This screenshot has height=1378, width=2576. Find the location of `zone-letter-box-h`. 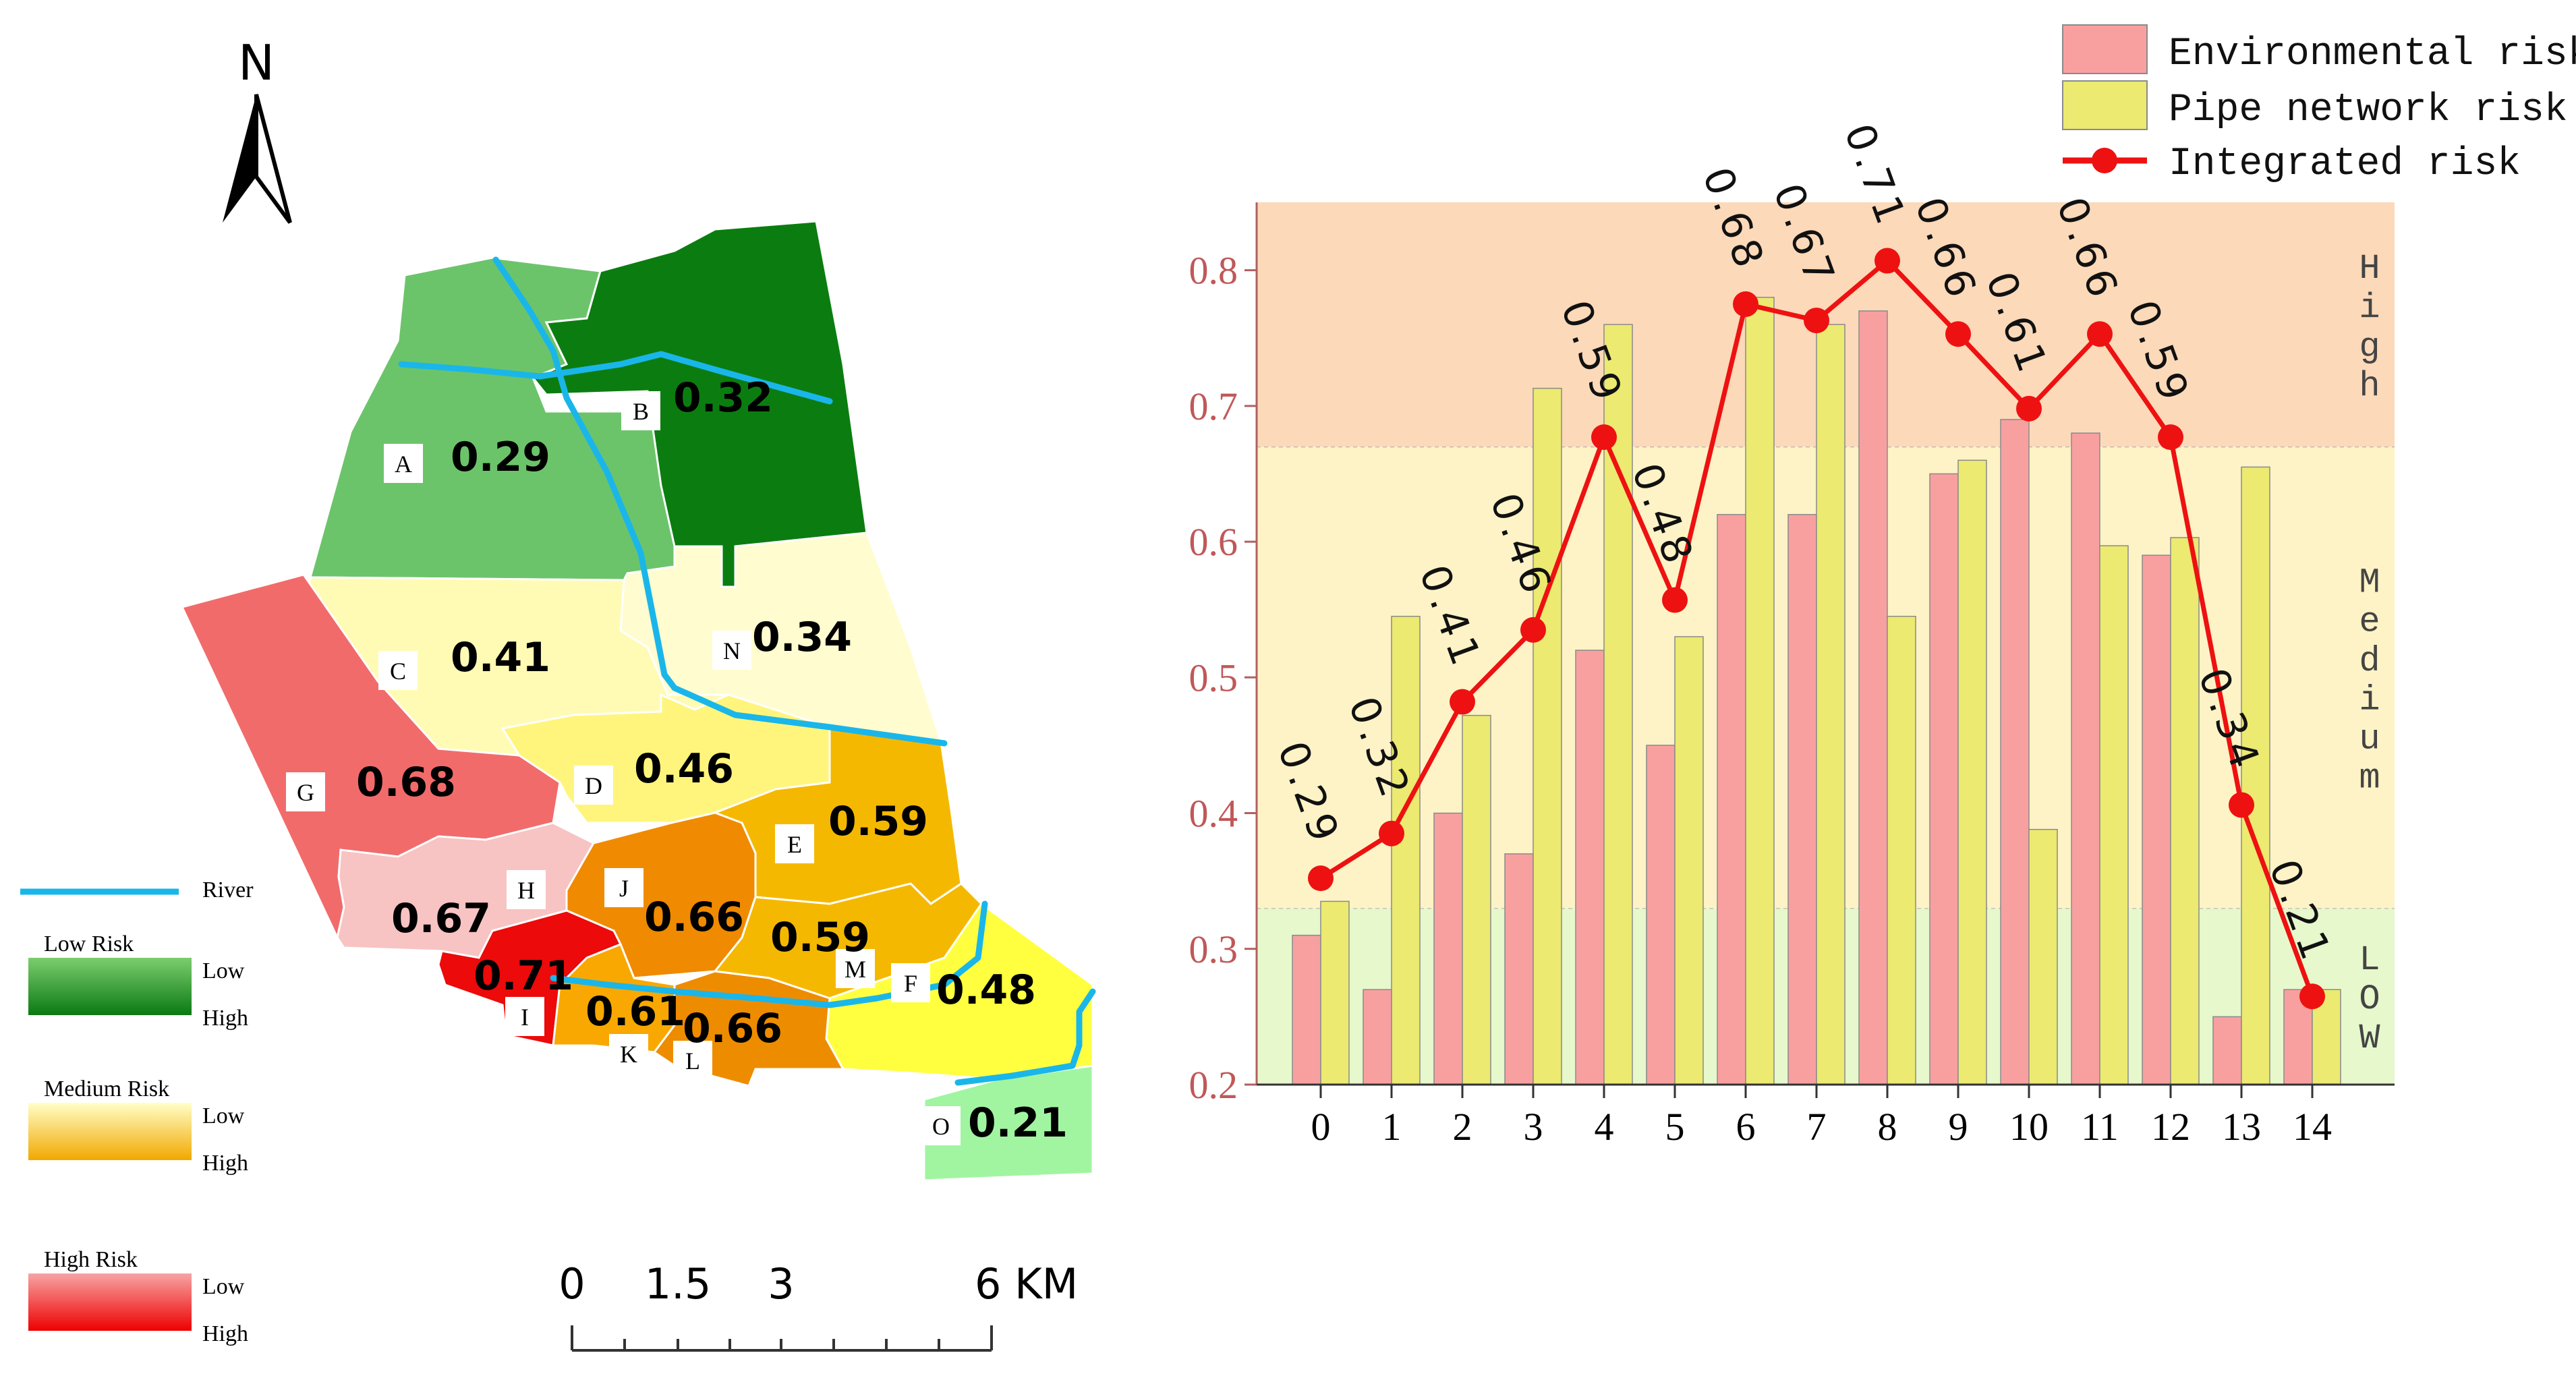

zone-letter-box-h is located at coordinates (526, 889).